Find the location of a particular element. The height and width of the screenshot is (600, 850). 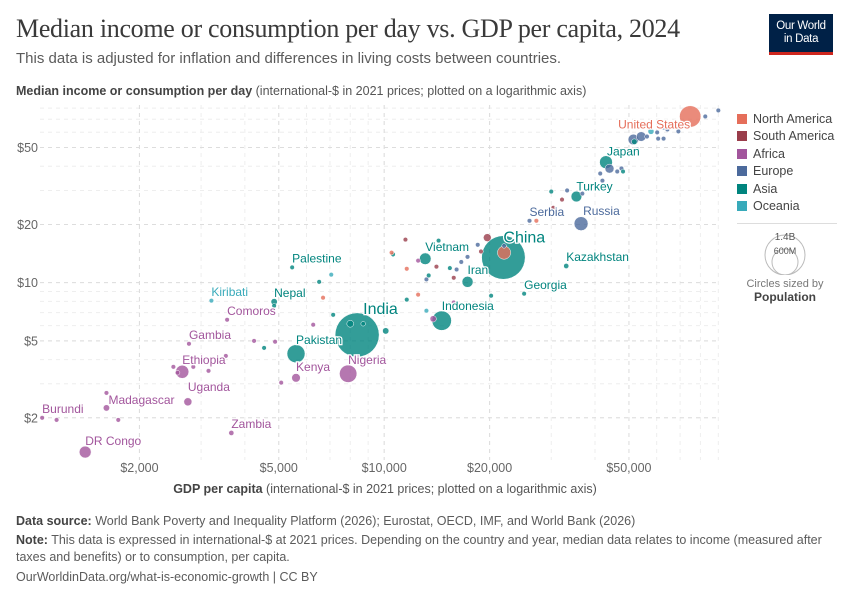

point-label: Zambia is located at coordinates (251, 424).